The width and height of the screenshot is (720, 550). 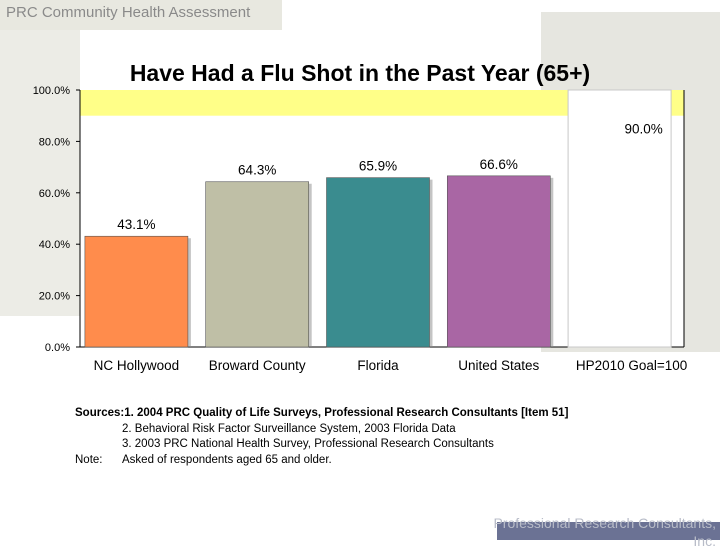 What do you see at coordinates (257, 365) in the screenshot?
I see `category-label: Broward County` at bounding box center [257, 365].